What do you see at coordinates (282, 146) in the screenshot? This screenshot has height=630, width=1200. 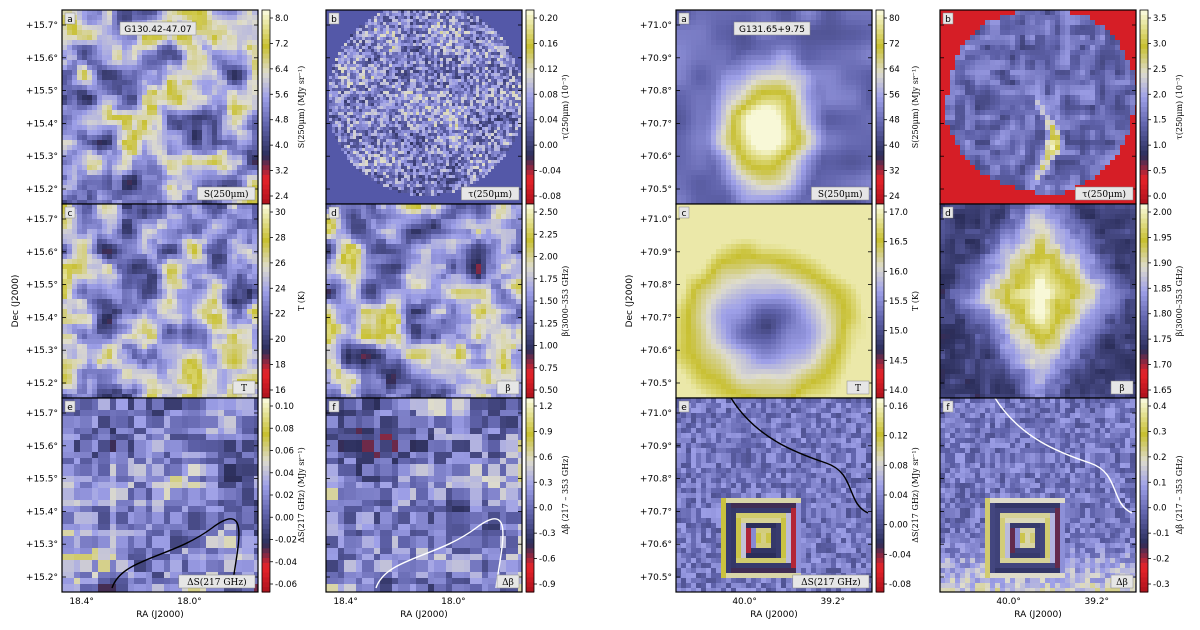 I see `colorbar-tick-label: 4.0` at bounding box center [282, 146].